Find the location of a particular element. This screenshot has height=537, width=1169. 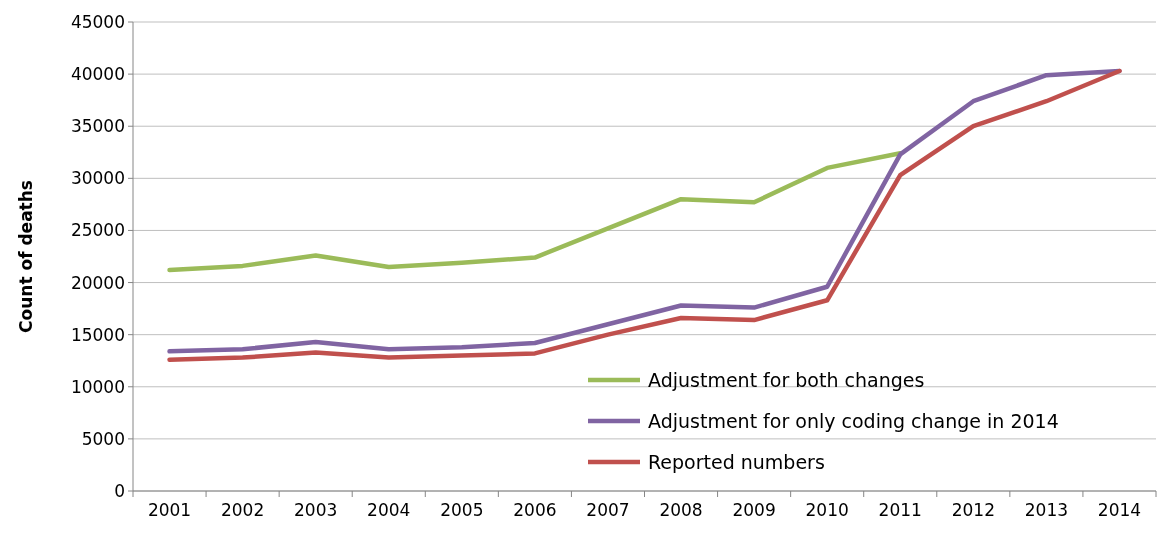

x-tick-label: 2006 is located at coordinates (535, 510).